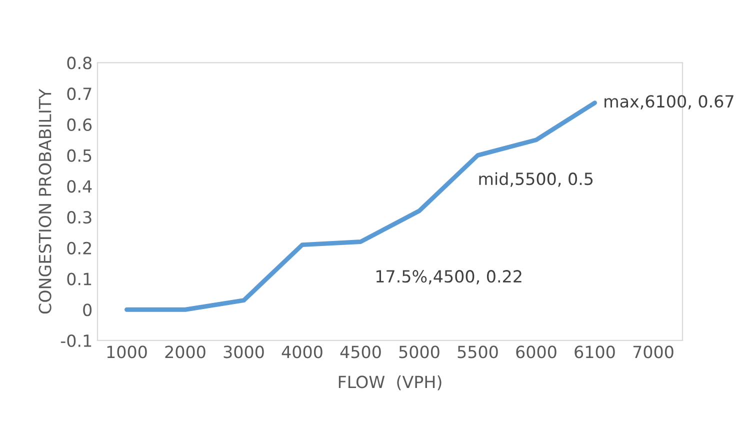 The width and height of the screenshot is (750, 448). What do you see at coordinates (244, 352) in the screenshot?
I see `x-tick-label: 3000` at bounding box center [244, 352].